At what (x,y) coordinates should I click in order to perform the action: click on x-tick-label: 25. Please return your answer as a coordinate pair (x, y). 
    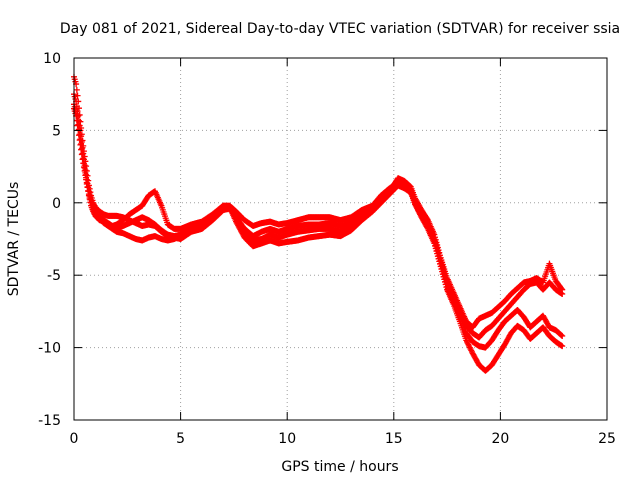
    Looking at the image, I should click on (607, 439).